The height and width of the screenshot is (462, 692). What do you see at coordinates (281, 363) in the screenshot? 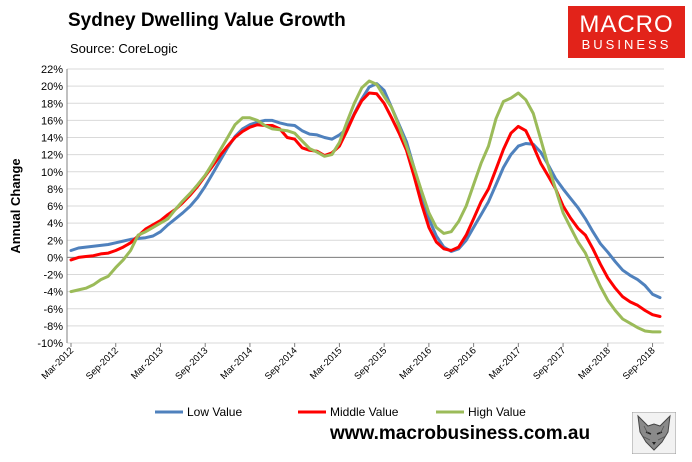
I see `x-tick-label: Sep-2014` at bounding box center [281, 363].